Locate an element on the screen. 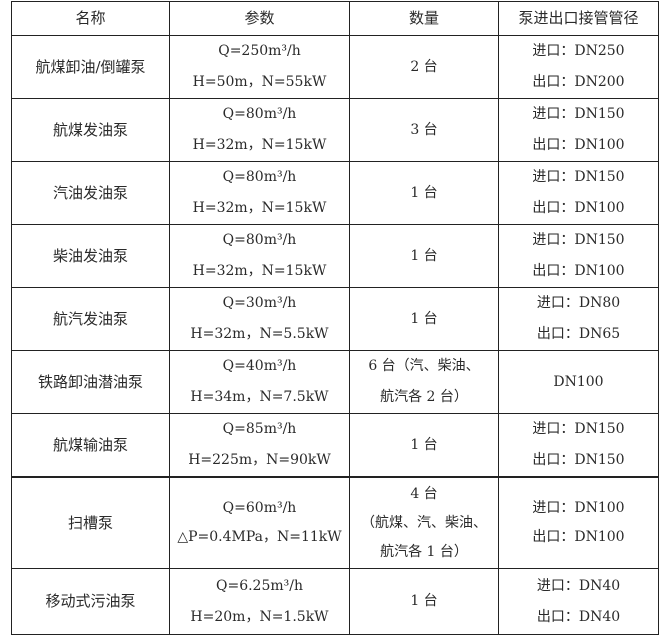 This screenshot has width=662, height=642. qty-cell-line: 航汽各 1 台） is located at coordinates (424, 551).